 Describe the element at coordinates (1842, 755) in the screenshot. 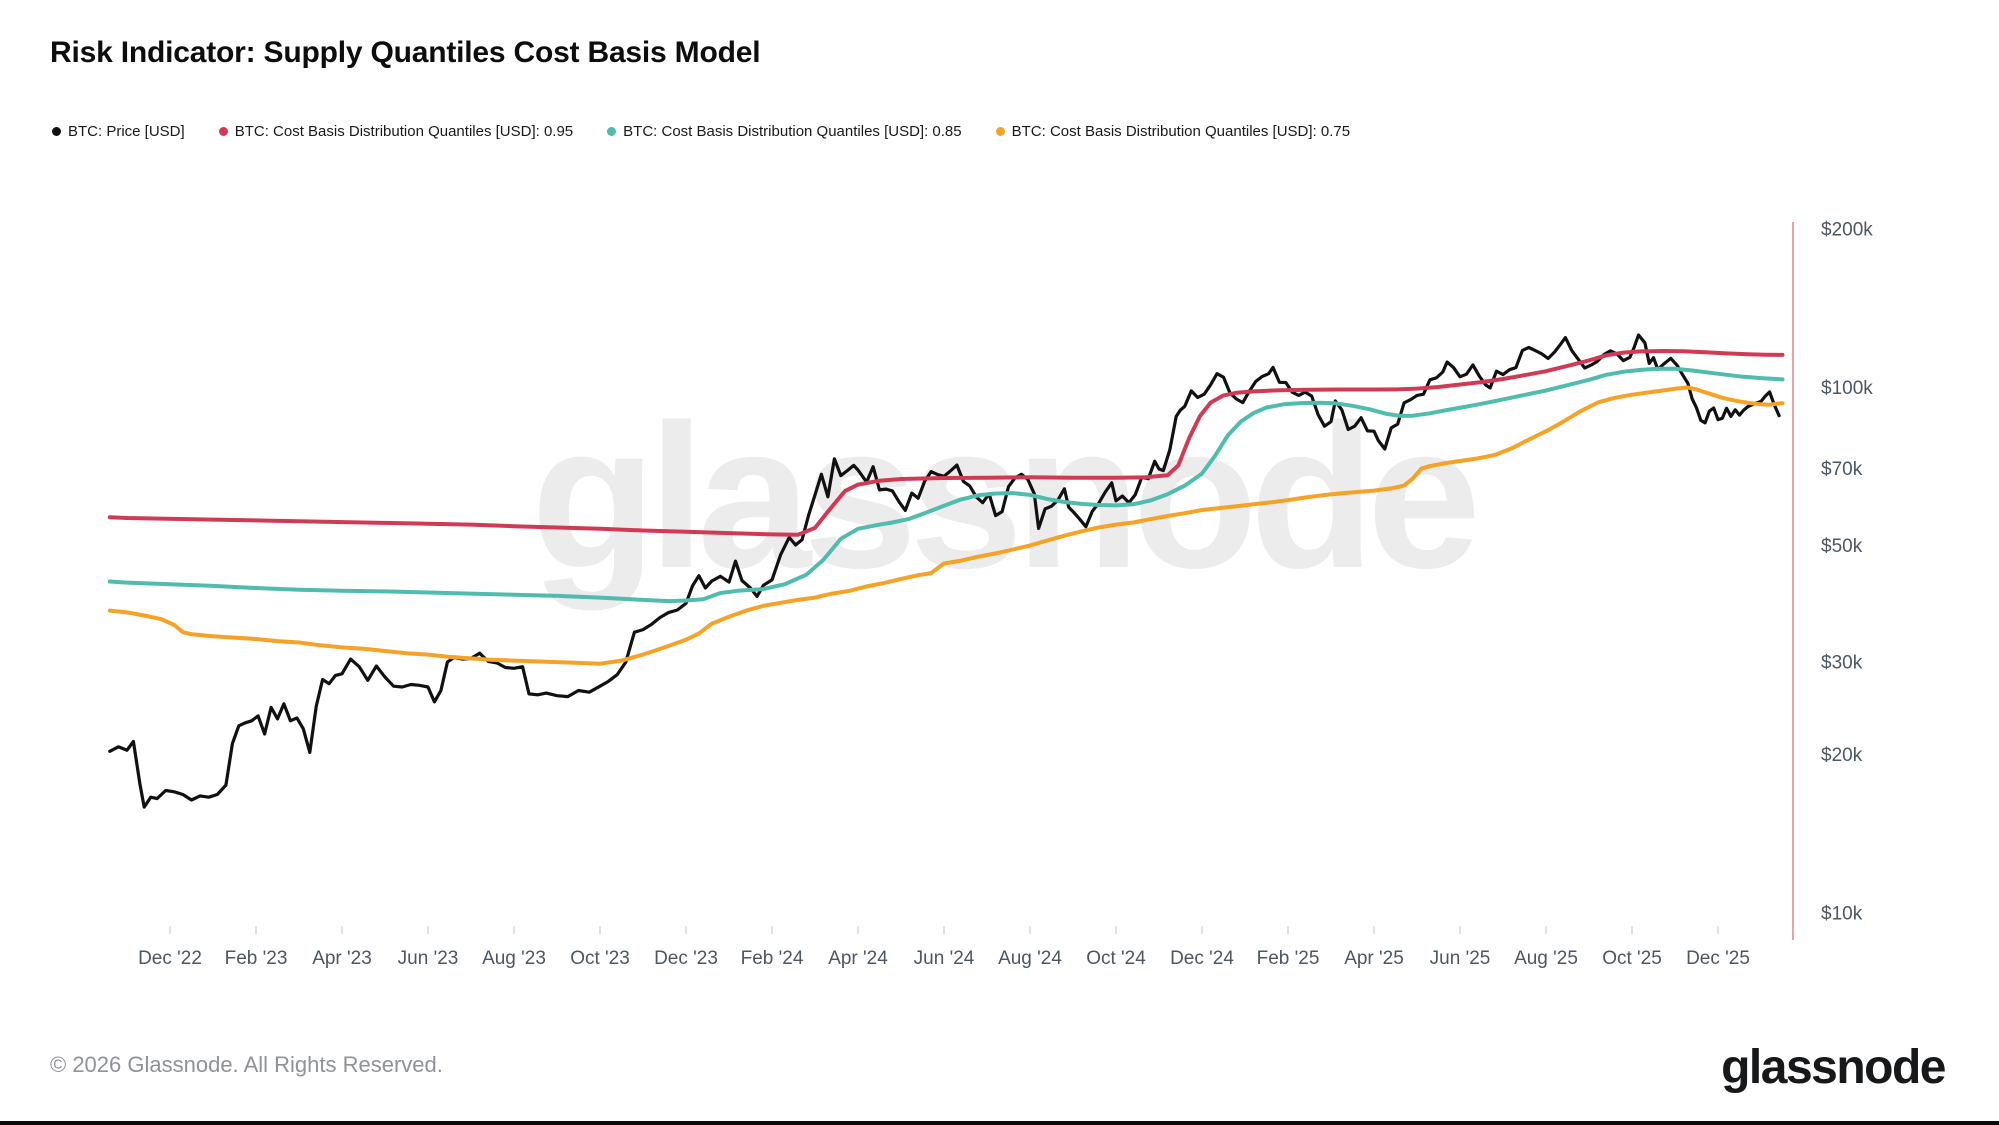

I see `y-tick-label: $20k` at that location.